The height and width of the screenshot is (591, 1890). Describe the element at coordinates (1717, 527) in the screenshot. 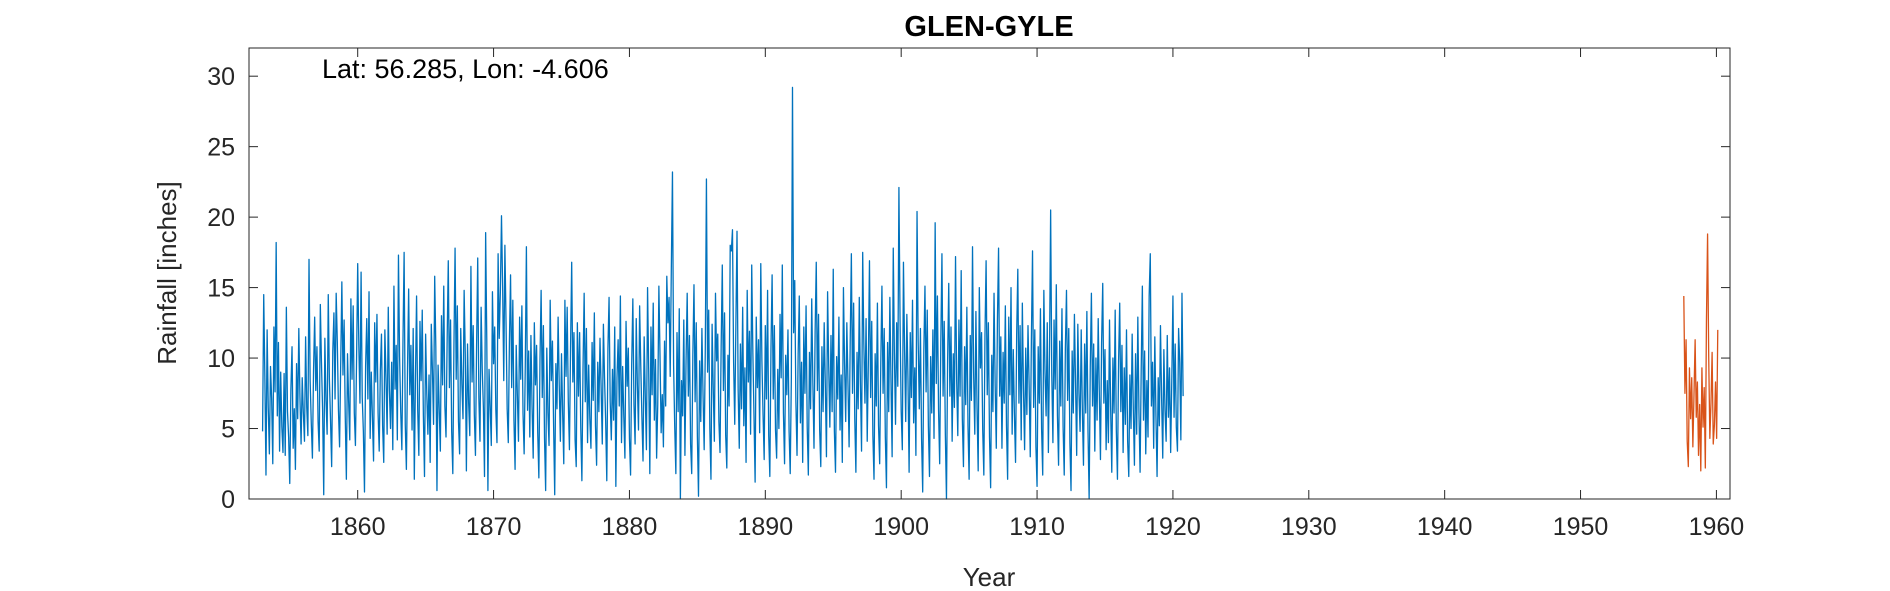

I see `x-tick-label: 1960` at that location.